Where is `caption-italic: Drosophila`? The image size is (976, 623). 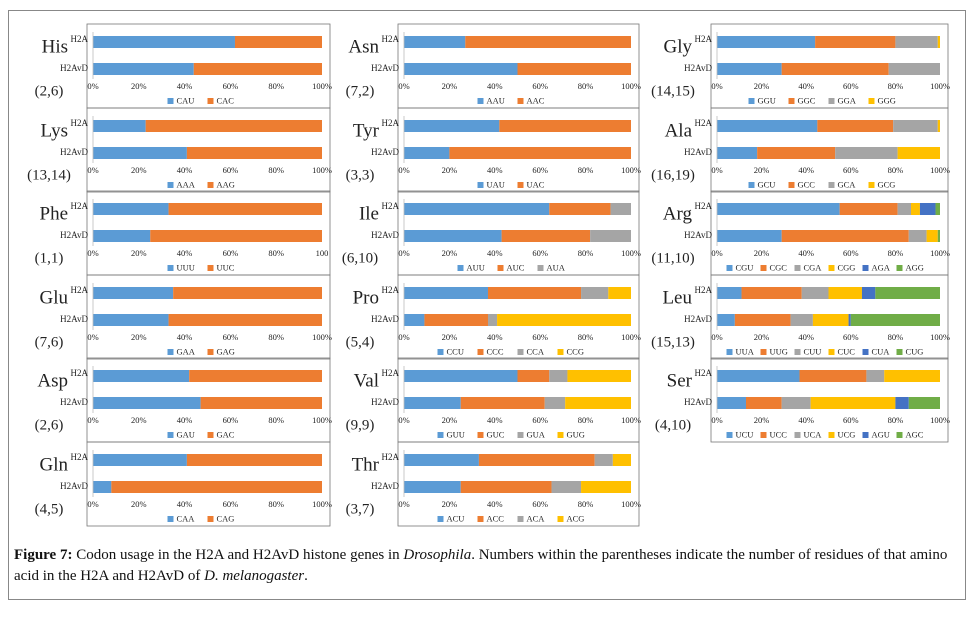 caption-italic: Drosophila is located at coordinates (437, 555).